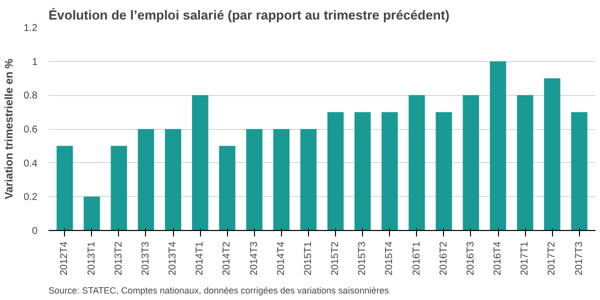  Describe the element at coordinates (10, 129) in the screenshot. I see `y-axis-title: Variation trimestrielle en %` at that location.